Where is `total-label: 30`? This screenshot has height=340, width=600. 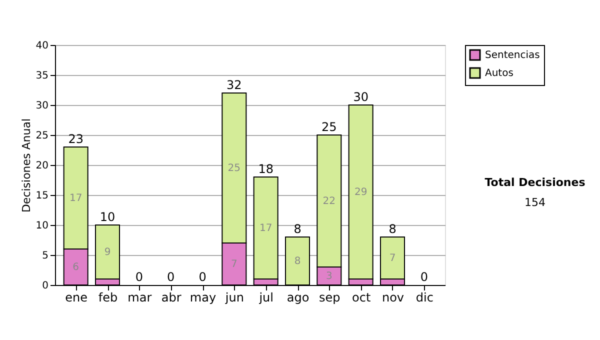 total-label: 30 is located at coordinates (360, 97).